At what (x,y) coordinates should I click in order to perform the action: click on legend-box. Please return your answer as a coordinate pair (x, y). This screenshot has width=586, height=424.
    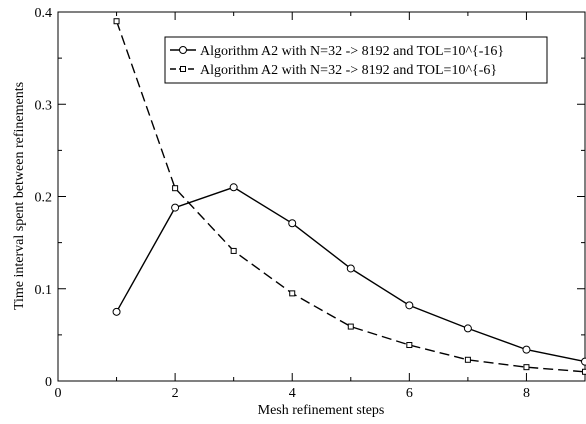
    Looking at the image, I should click on (356, 60).